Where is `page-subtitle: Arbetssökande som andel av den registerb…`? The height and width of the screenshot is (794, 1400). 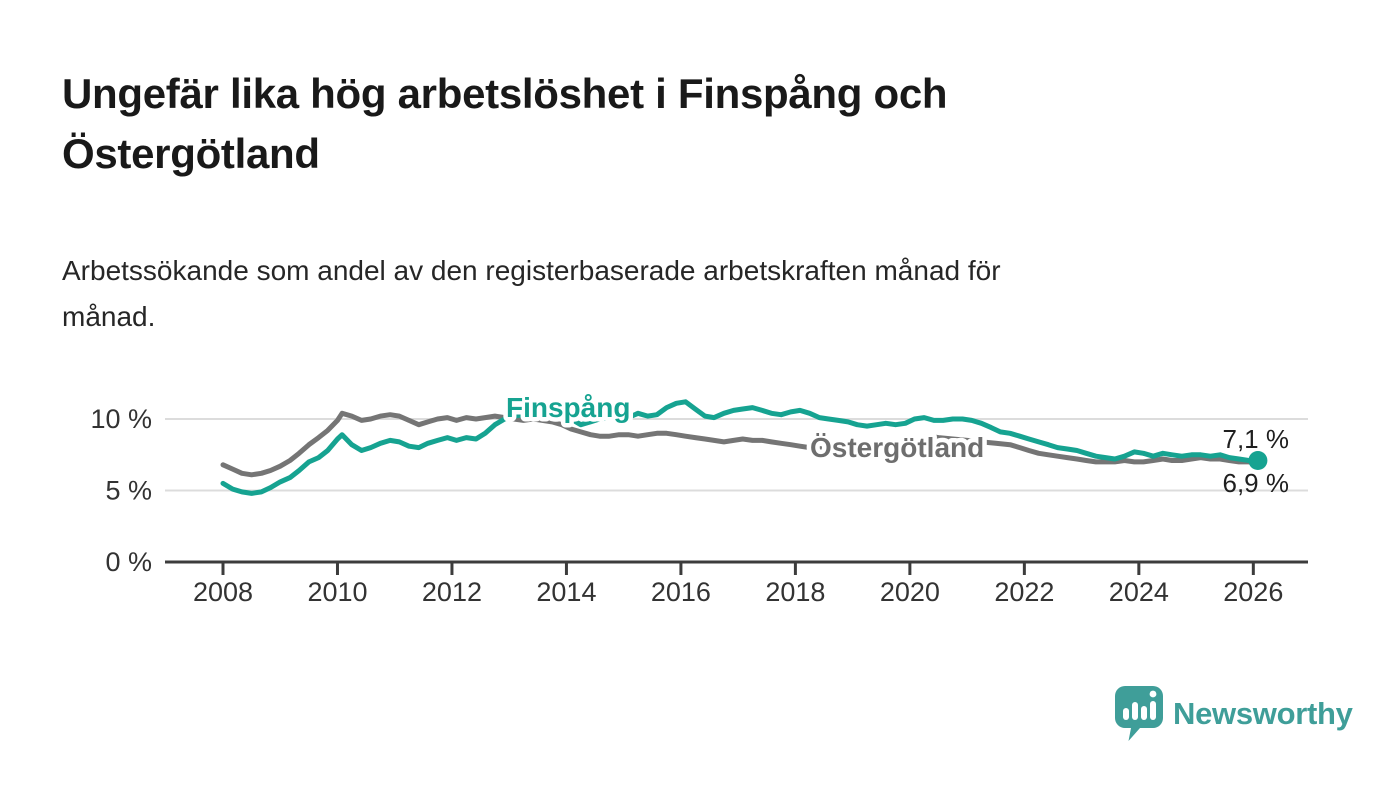 page-subtitle: Arbetssökande som andel av den registerb… is located at coordinates (672, 294).